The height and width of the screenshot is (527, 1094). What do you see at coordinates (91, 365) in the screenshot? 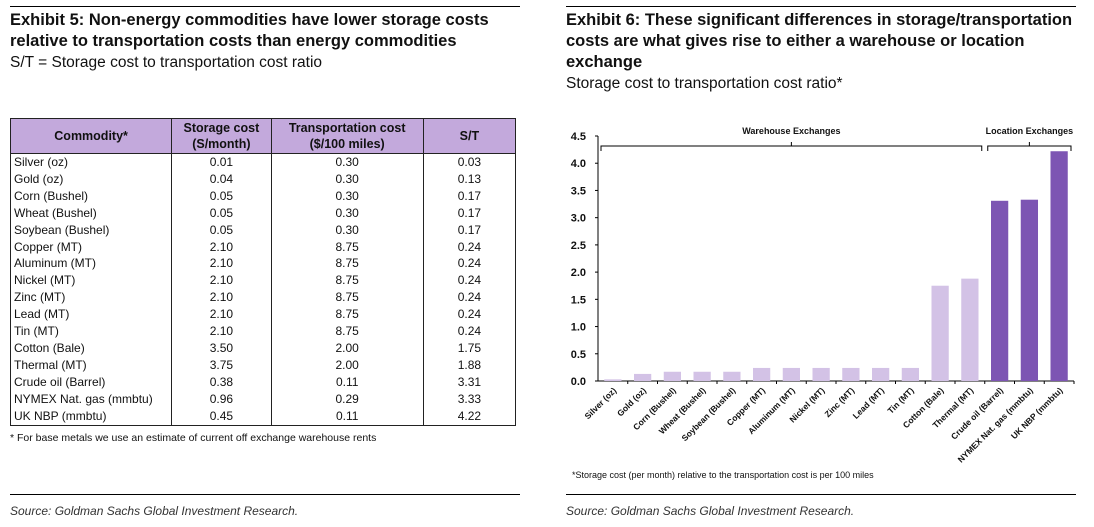
I see `cell-commodity: Thermal (MT)` at bounding box center [91, 365].